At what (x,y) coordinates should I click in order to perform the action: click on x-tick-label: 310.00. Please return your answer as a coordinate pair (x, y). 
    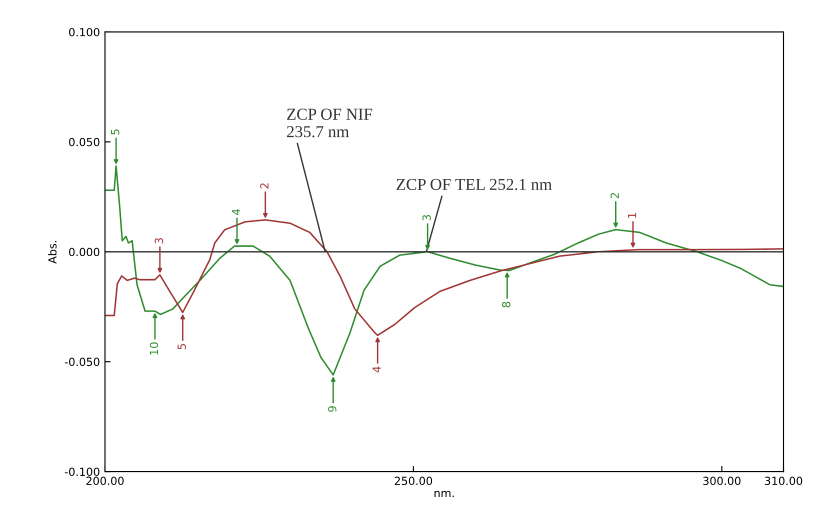
    Looking at the image, I should click on (783, 481).